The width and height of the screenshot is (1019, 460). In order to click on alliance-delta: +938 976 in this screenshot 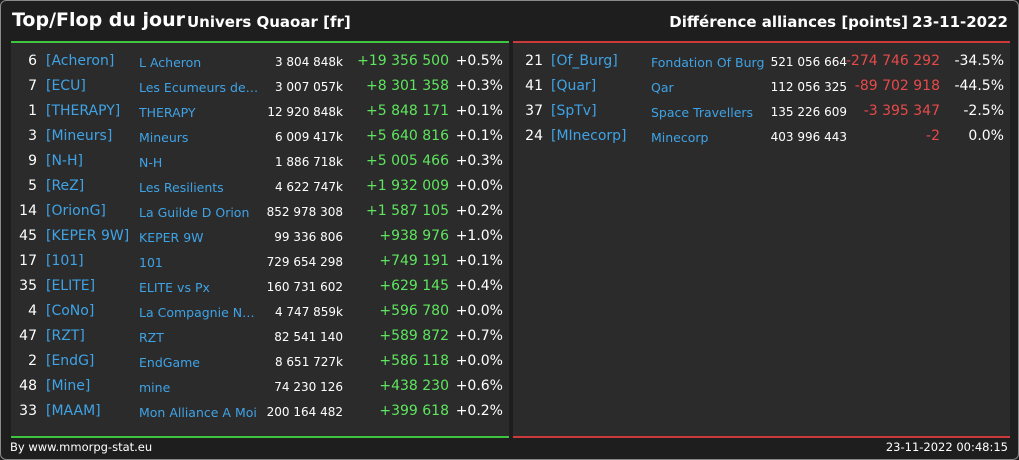, I will do `click(414, 236)`.